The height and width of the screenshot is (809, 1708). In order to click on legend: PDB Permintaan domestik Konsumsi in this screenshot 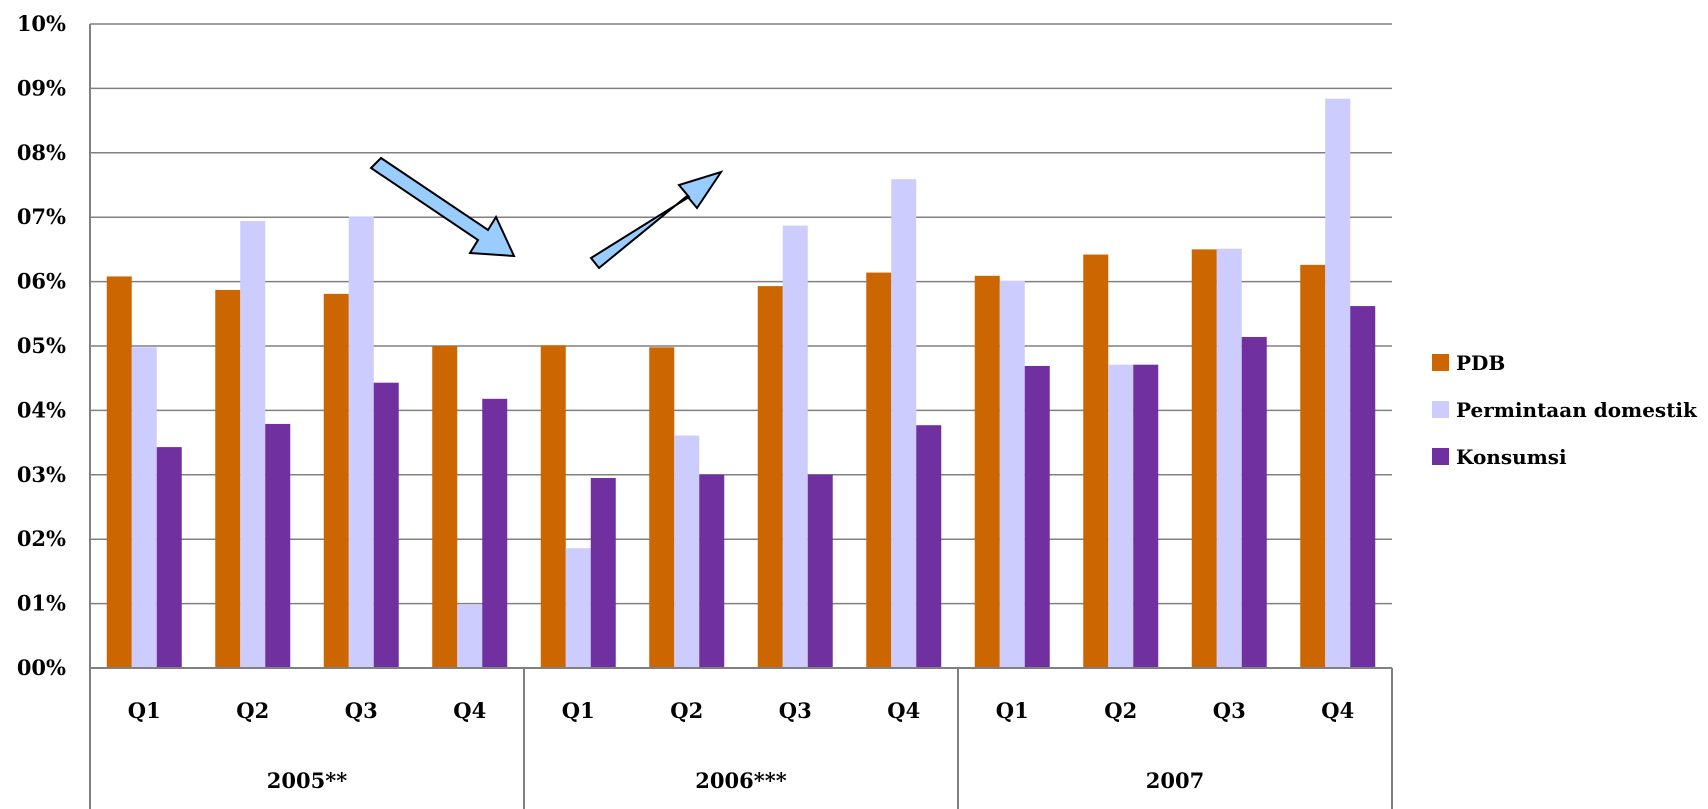, I will do `click(1565, 410)`.